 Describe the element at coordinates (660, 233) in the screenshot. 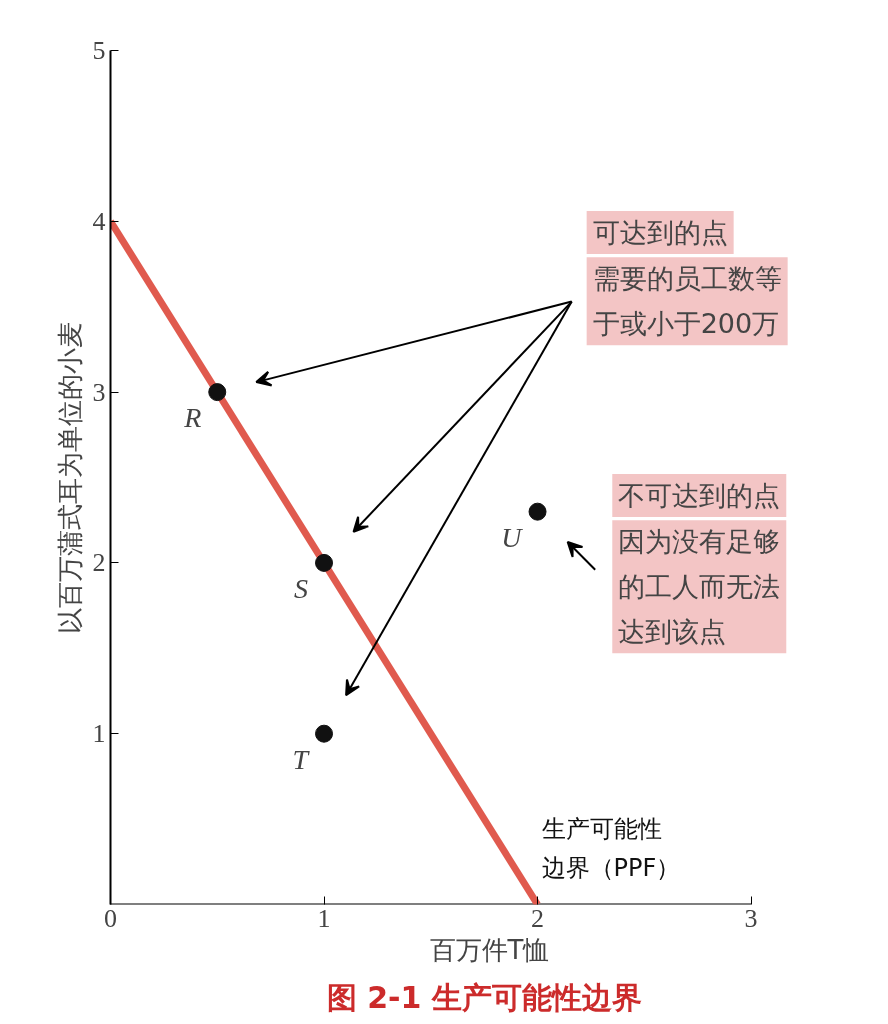

I see `annotation: 可达到的点` at that location.